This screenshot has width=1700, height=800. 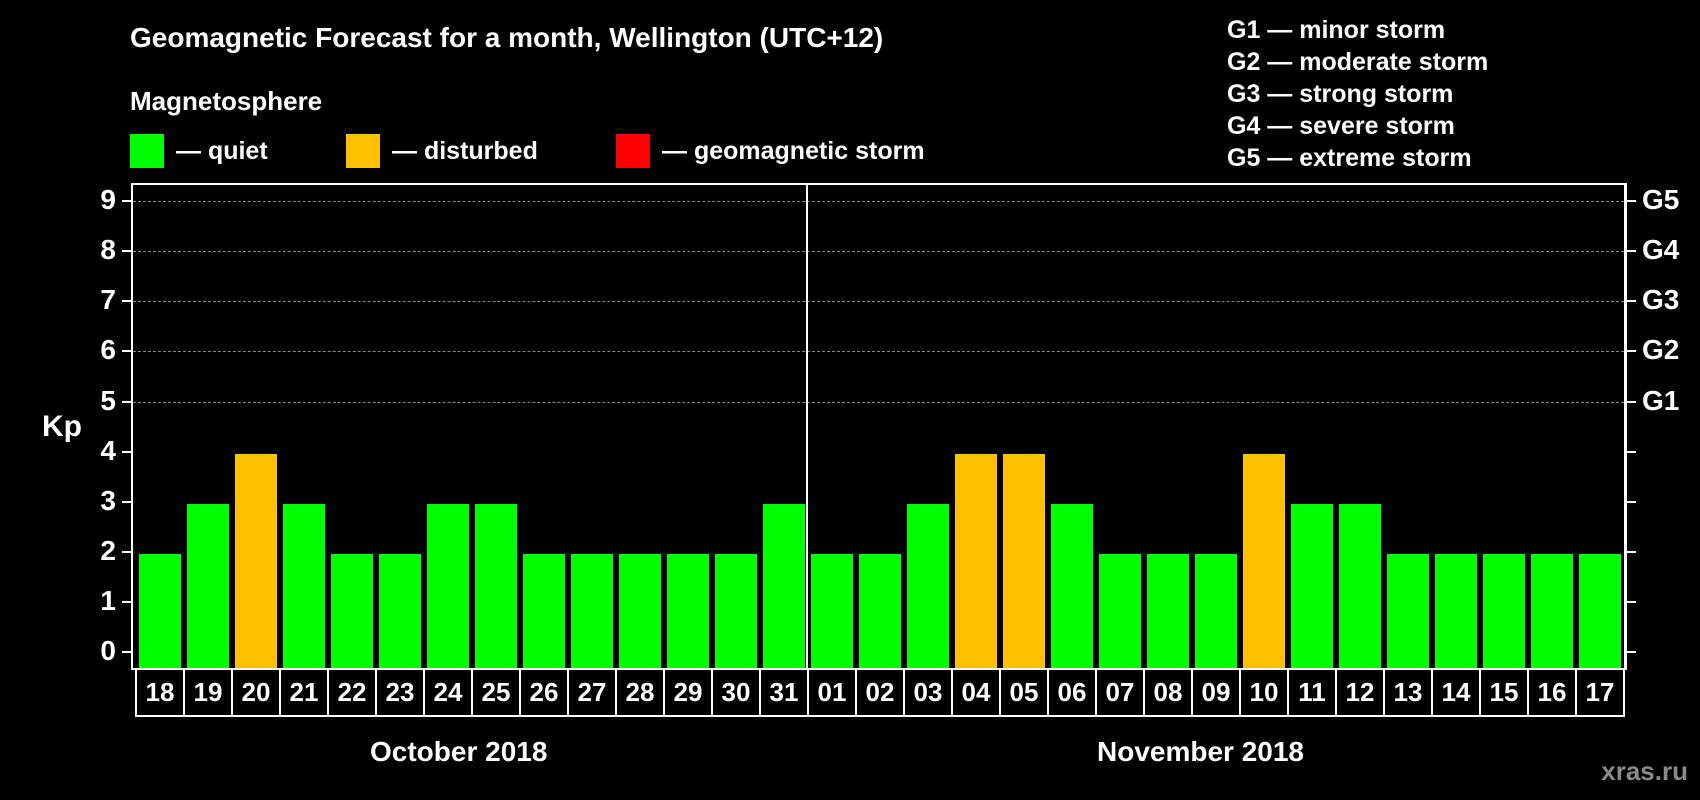 What do you see at coordinates (785, 692) in the screenshot?
I see `day-label: 31` at bounding box center [785, 692].